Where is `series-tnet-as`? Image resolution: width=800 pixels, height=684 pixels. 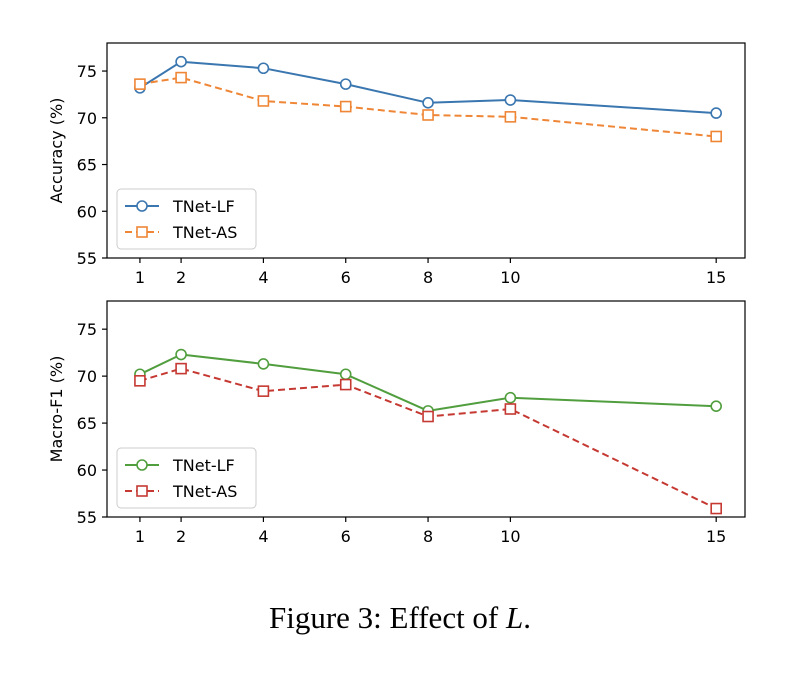
series-tnet-as is located at coordinates (428, 107).